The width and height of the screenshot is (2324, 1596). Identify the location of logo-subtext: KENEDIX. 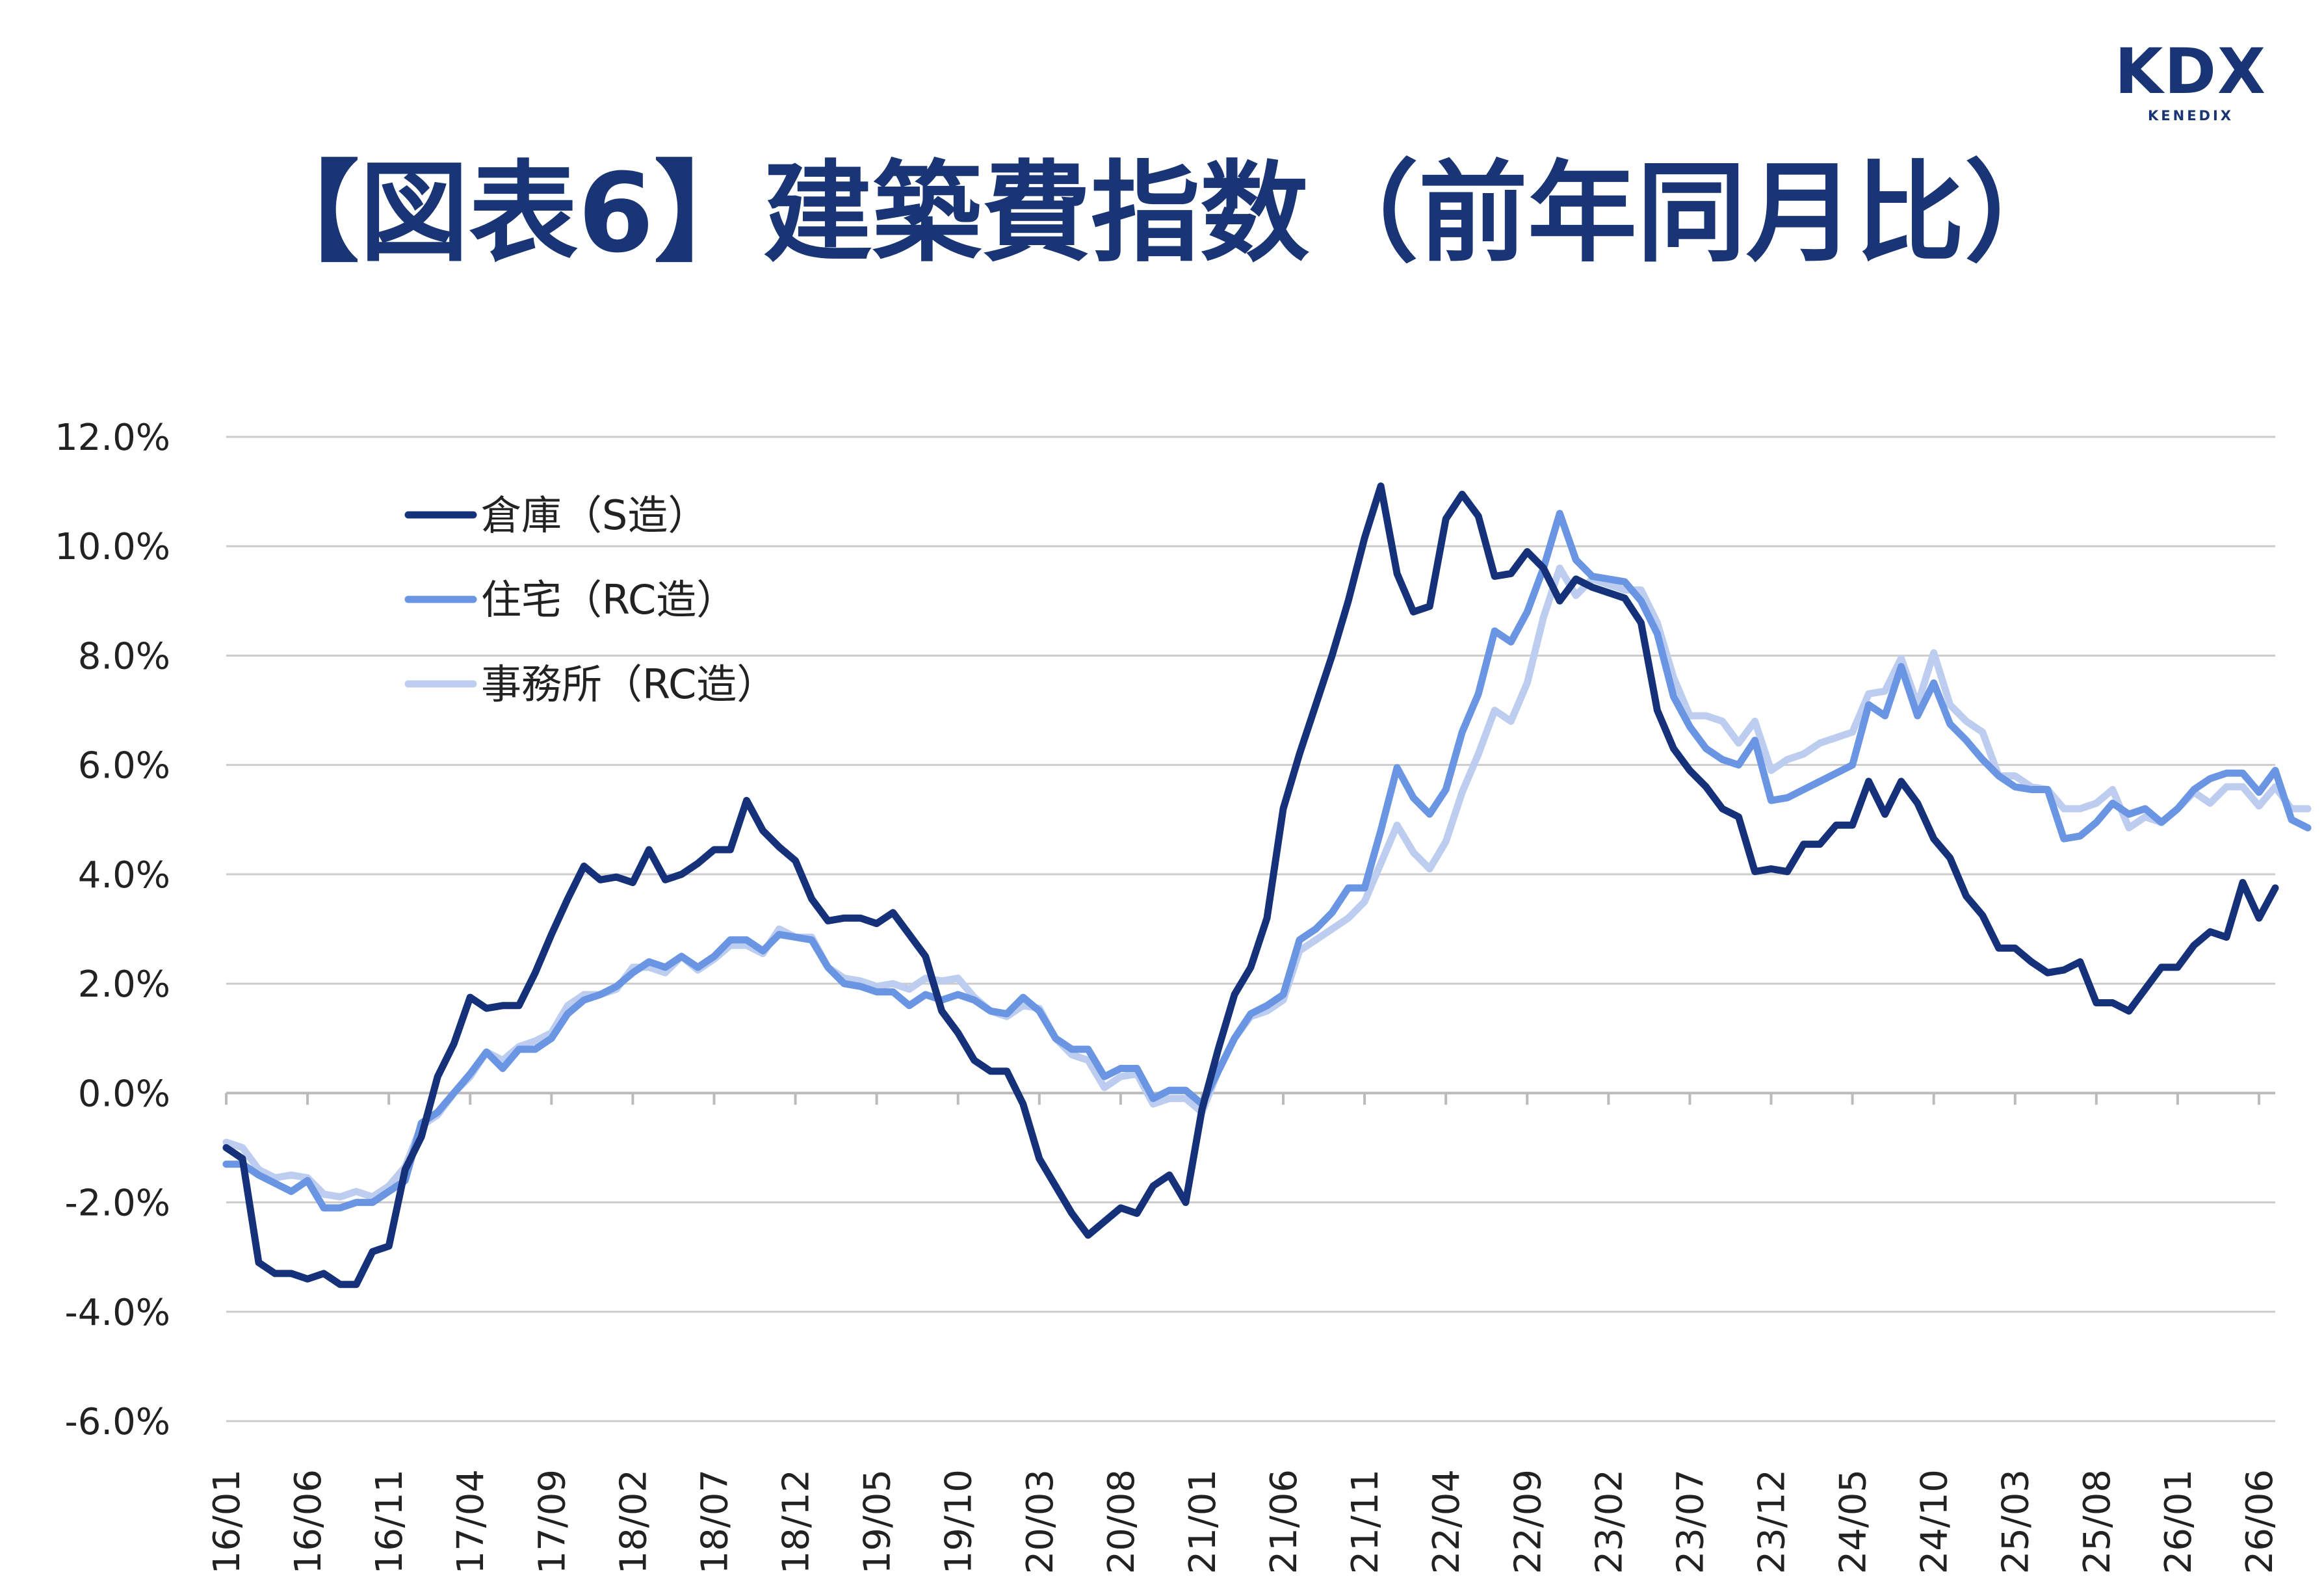
(2191, 116).